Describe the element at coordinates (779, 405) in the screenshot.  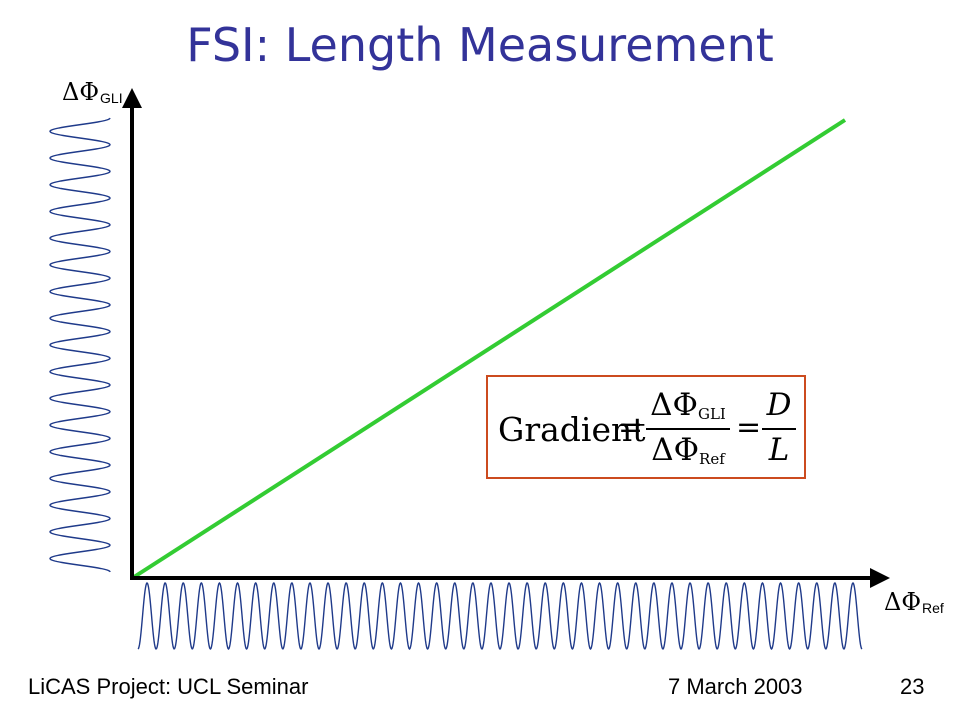
I see `formula-fraction2-numerator: D` at that location.